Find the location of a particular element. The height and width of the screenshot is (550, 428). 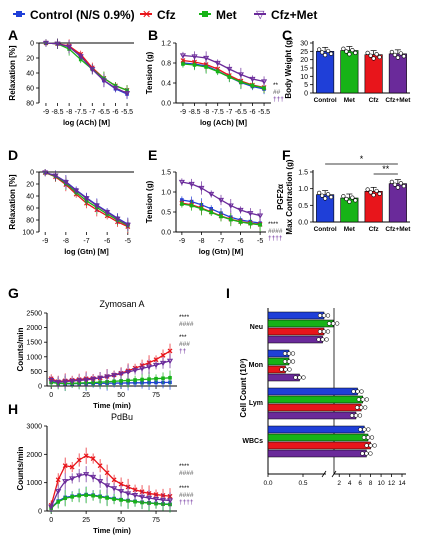

panel-letter-b: B is located at coordinates (153, 35).